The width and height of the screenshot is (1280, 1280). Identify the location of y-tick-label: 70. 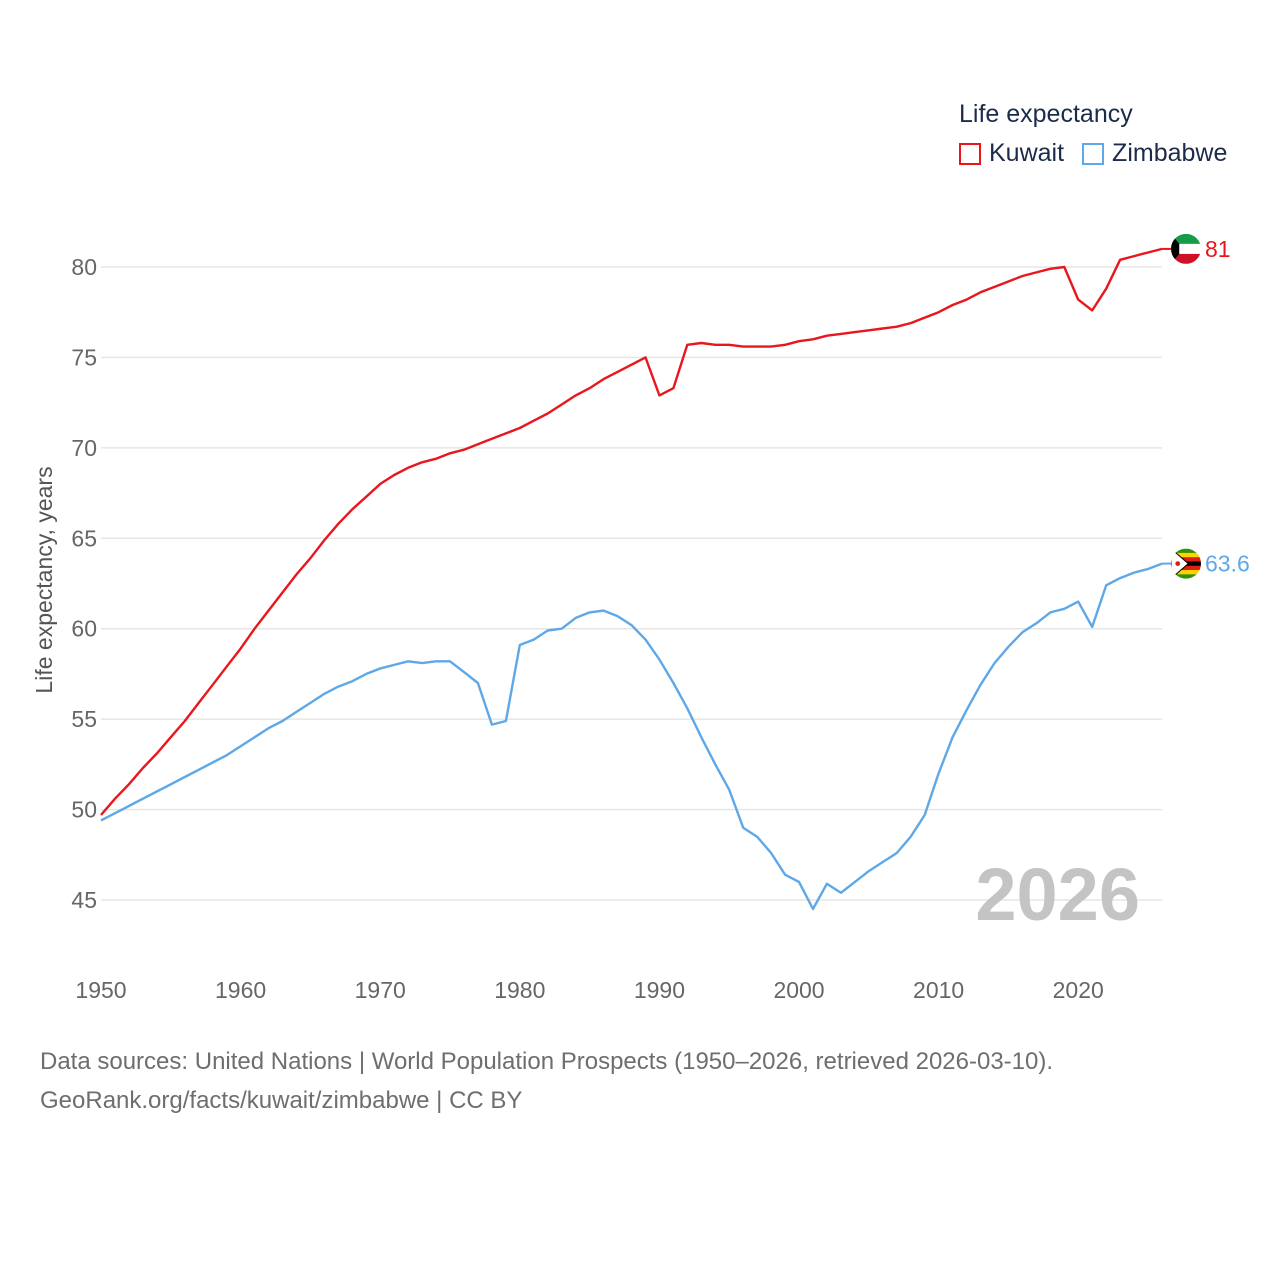
(84, 448).